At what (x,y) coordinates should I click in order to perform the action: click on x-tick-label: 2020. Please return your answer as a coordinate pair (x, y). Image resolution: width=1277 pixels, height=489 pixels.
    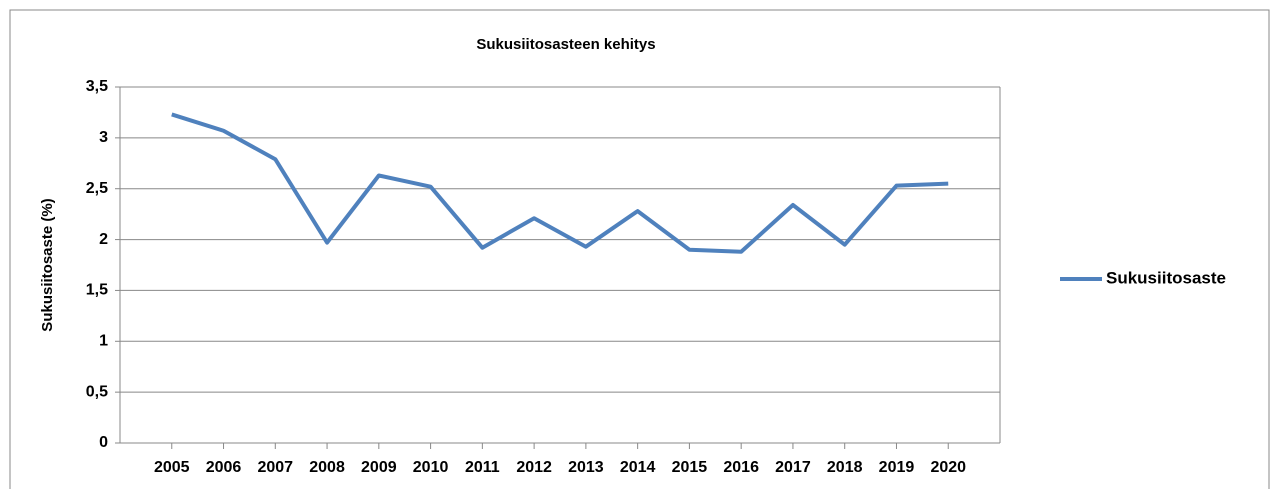
    Looking at the image, I should click on (948, 467).